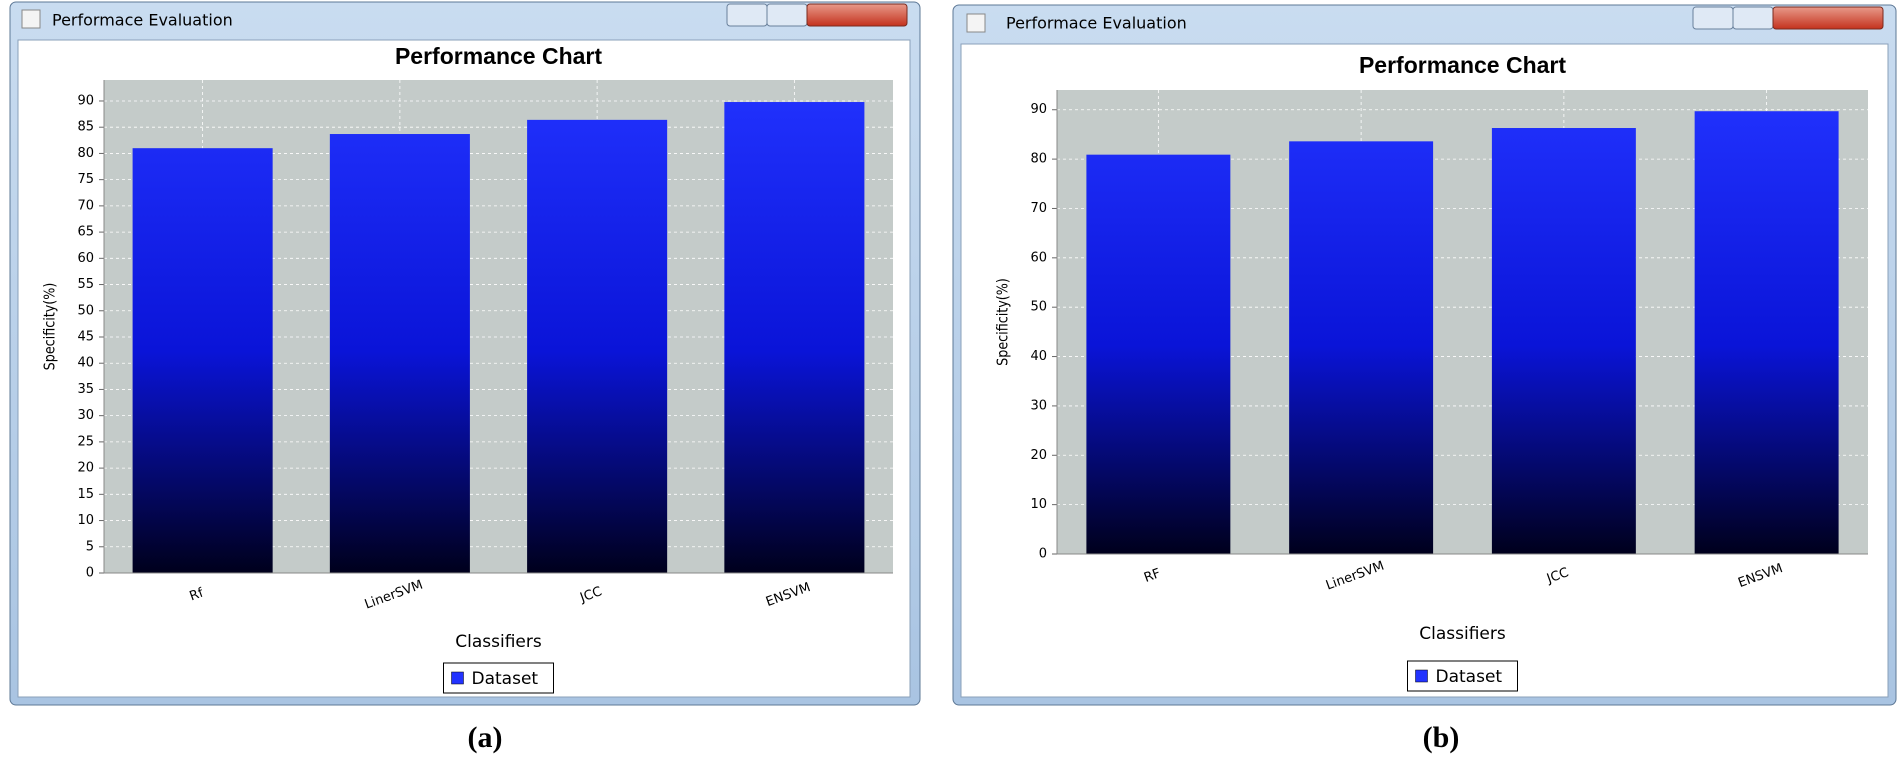 Image resolution: width=1898 pixels, height=762 pixels. Describe the element at coordinates (85, 284) in the screenshot. I see `y-tick-label: 55` at that location.